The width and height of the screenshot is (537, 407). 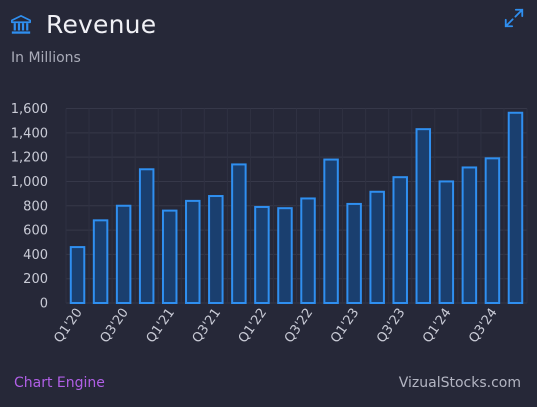 I want to click on y-tick-label: 400, so click(x=35, y=255).